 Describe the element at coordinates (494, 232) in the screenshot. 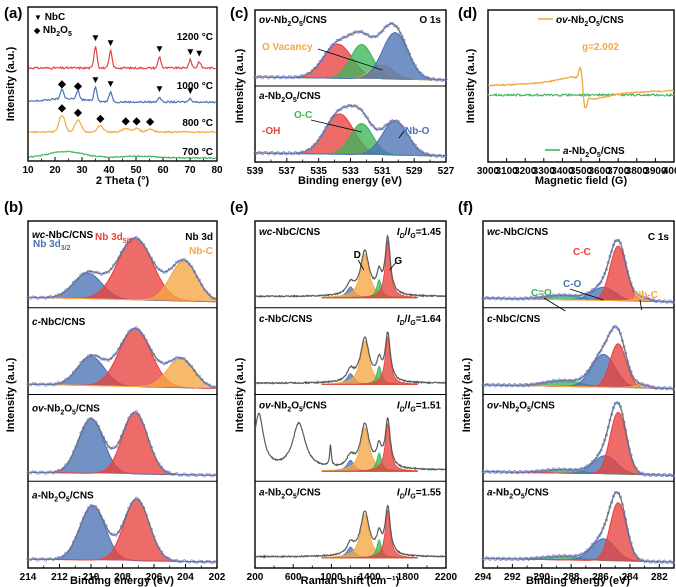

I see `text-span: wc` at that location.